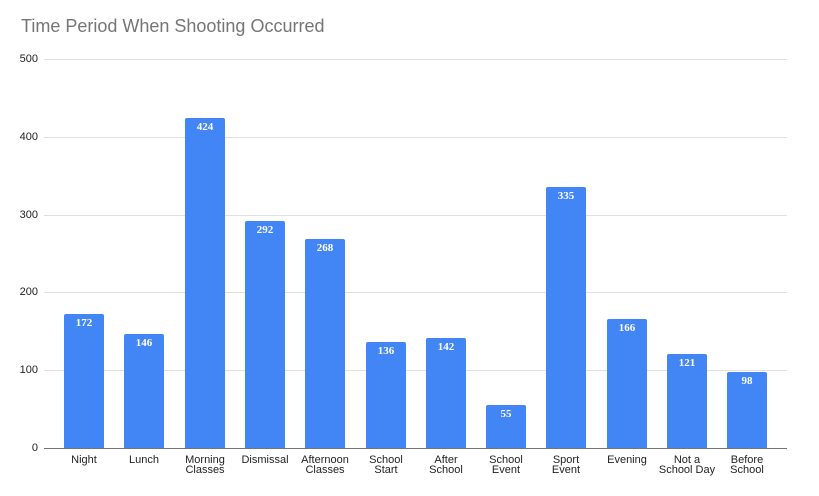  Describe the element at coordinates (84, 381) in the screenshot. I see `bar: 172` at that location.